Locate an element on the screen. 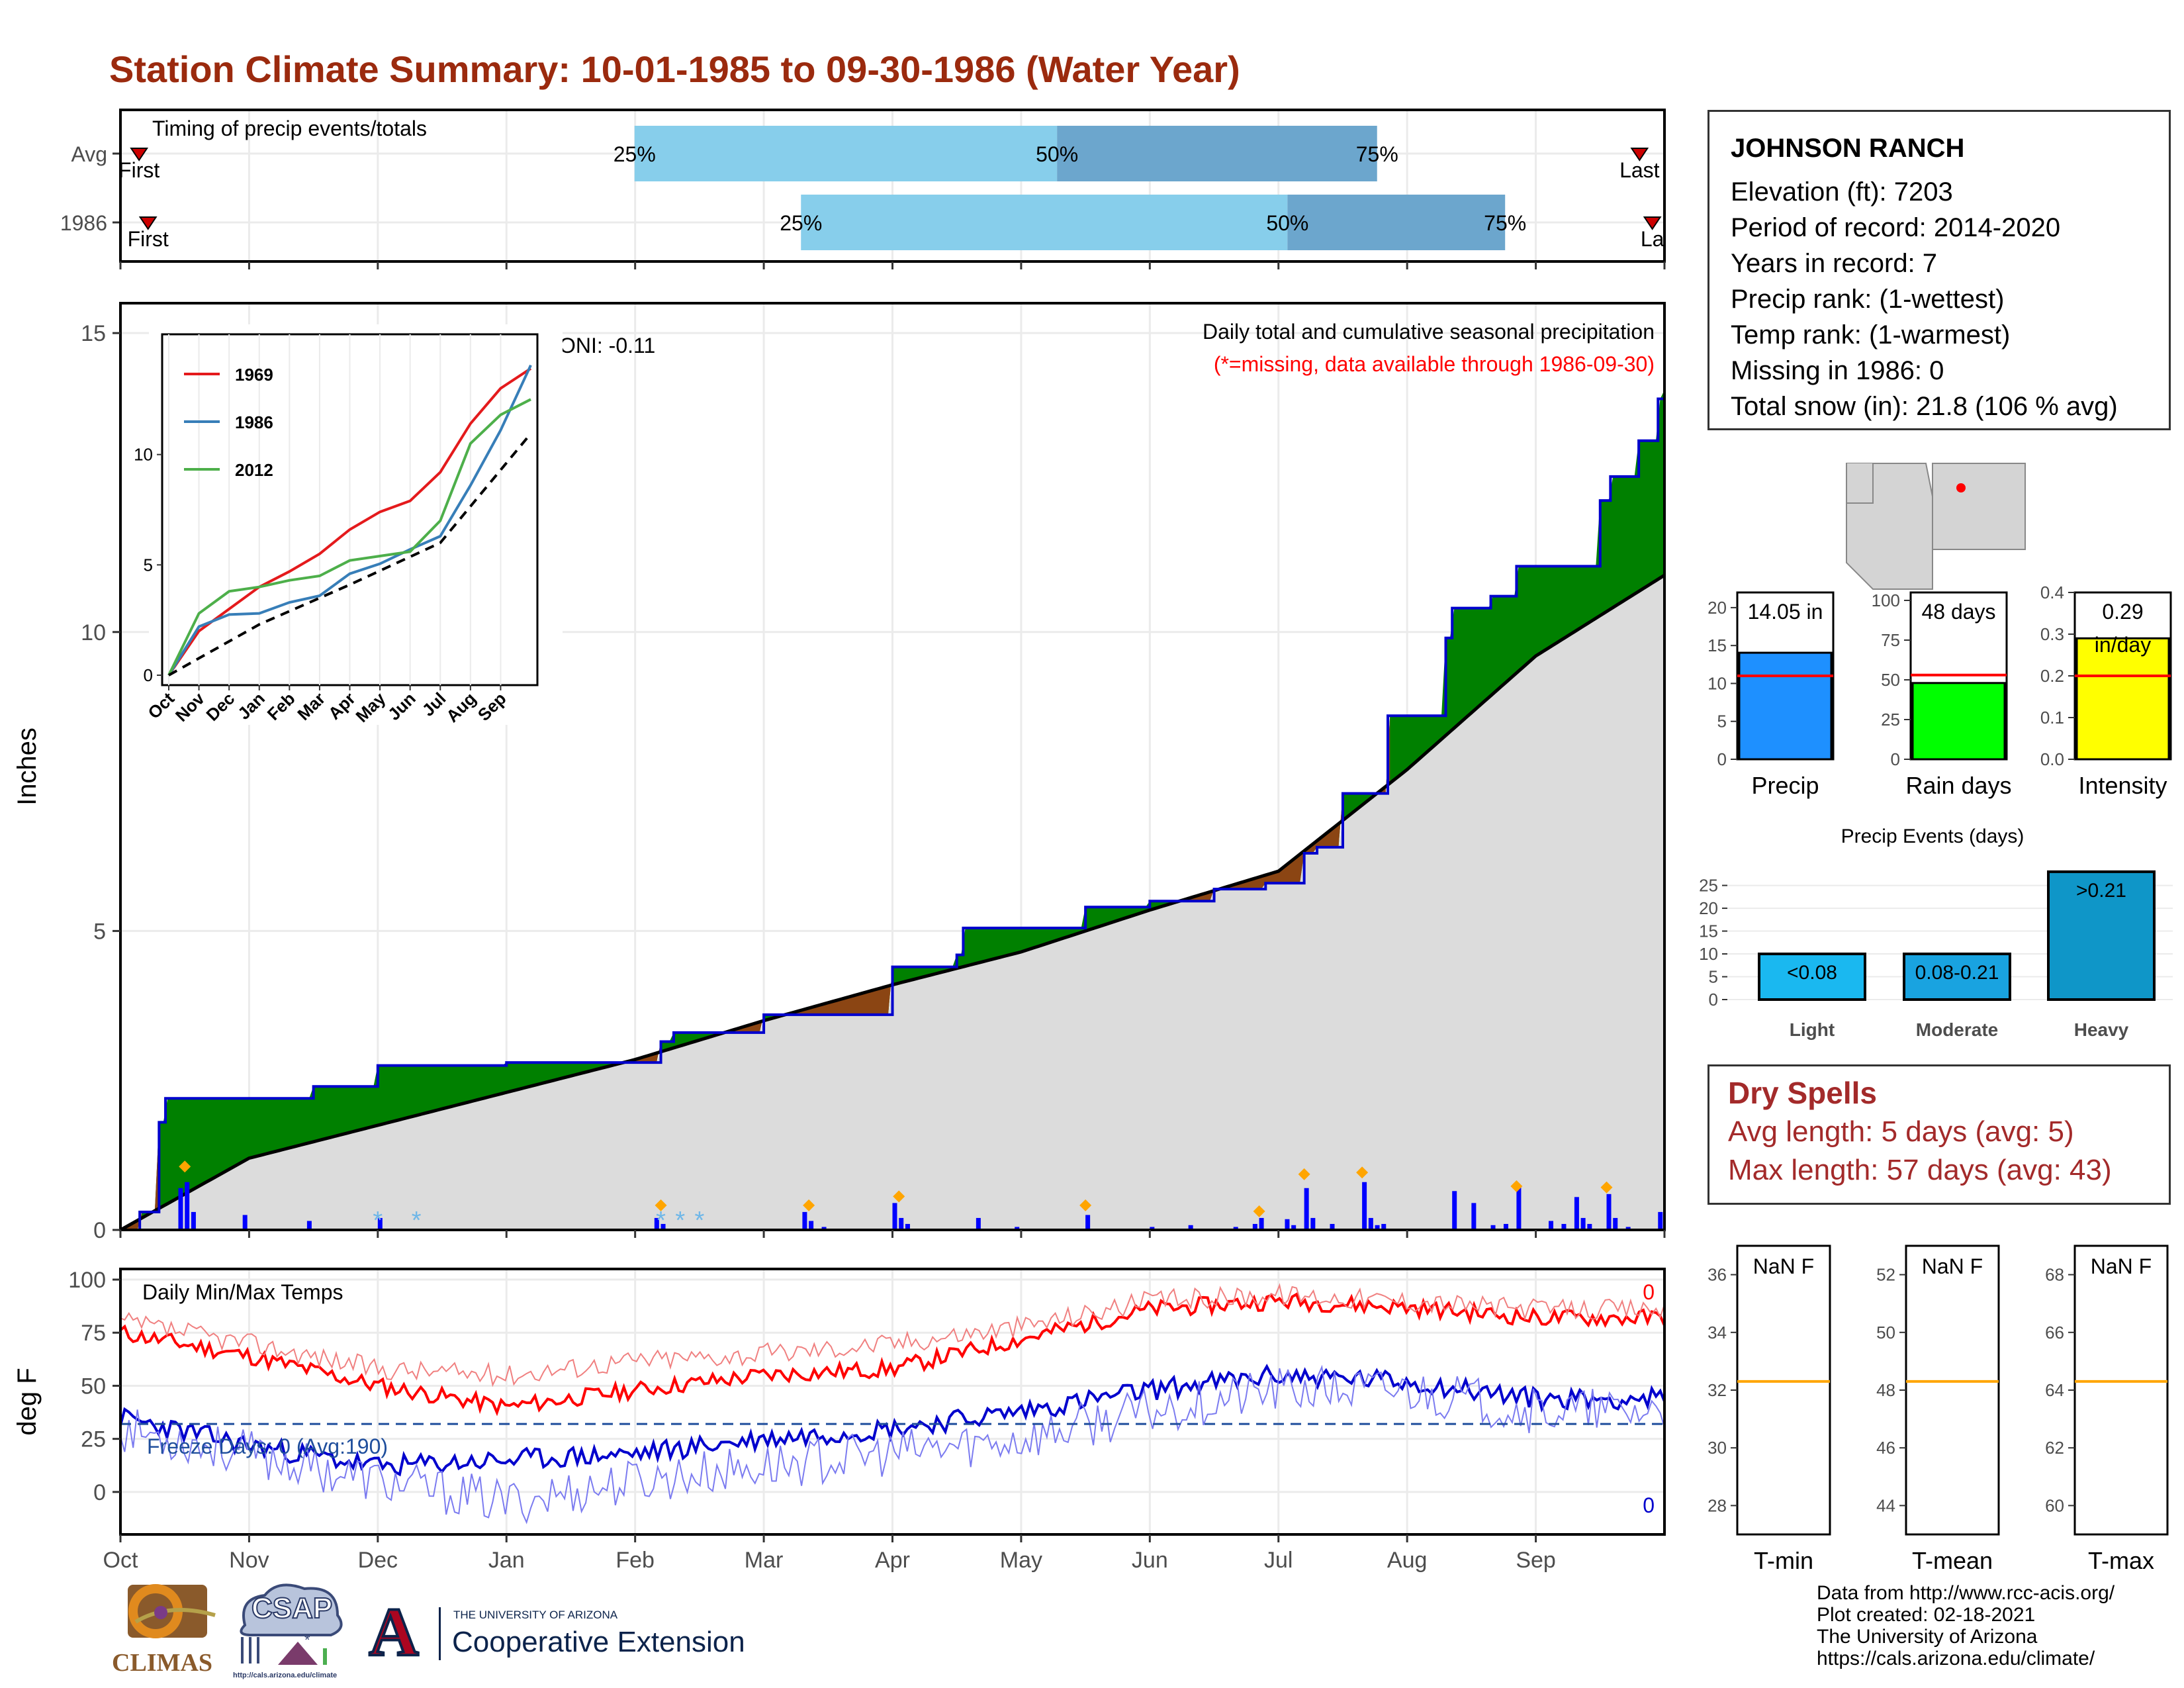  timing-label-75: 75% is located at coordinates (1377, 154).